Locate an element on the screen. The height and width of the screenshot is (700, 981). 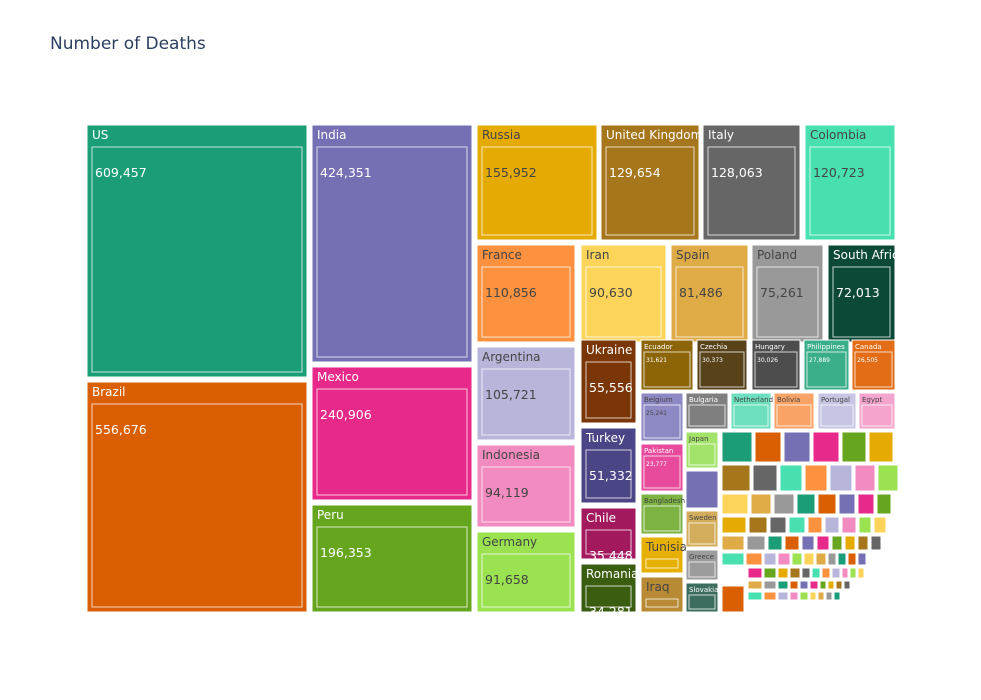
cell-russia: Russia 155,952 is located at coordinates (537, 182).